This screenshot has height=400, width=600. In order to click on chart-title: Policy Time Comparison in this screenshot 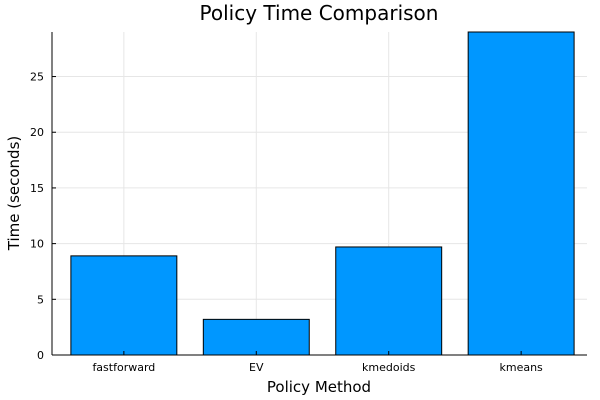, I will do `click(319, 13)`.